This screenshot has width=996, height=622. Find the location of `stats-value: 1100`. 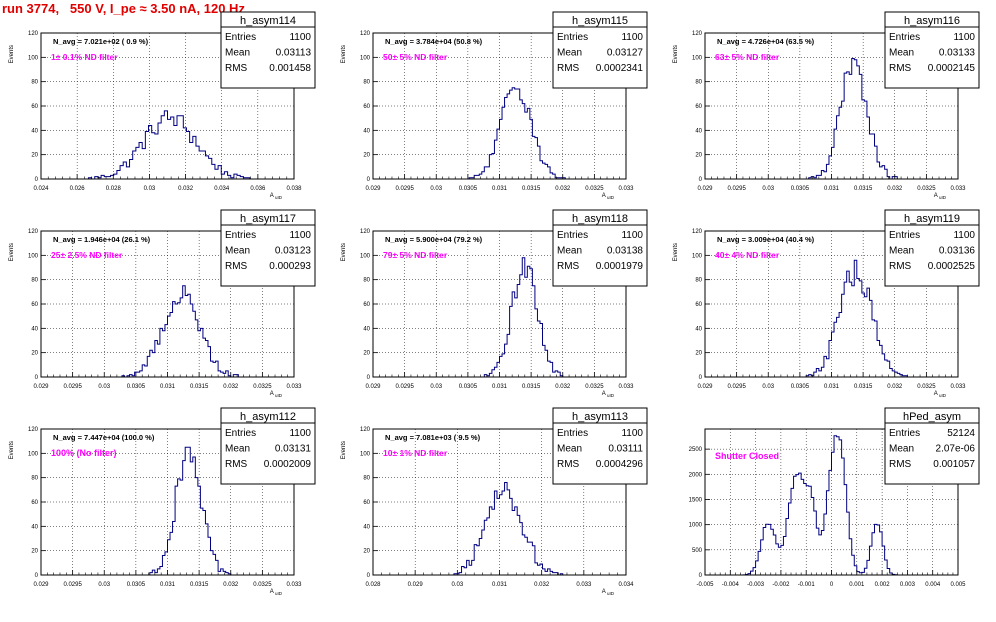

stats-value: 1100 is located at coordinates (632, 37).